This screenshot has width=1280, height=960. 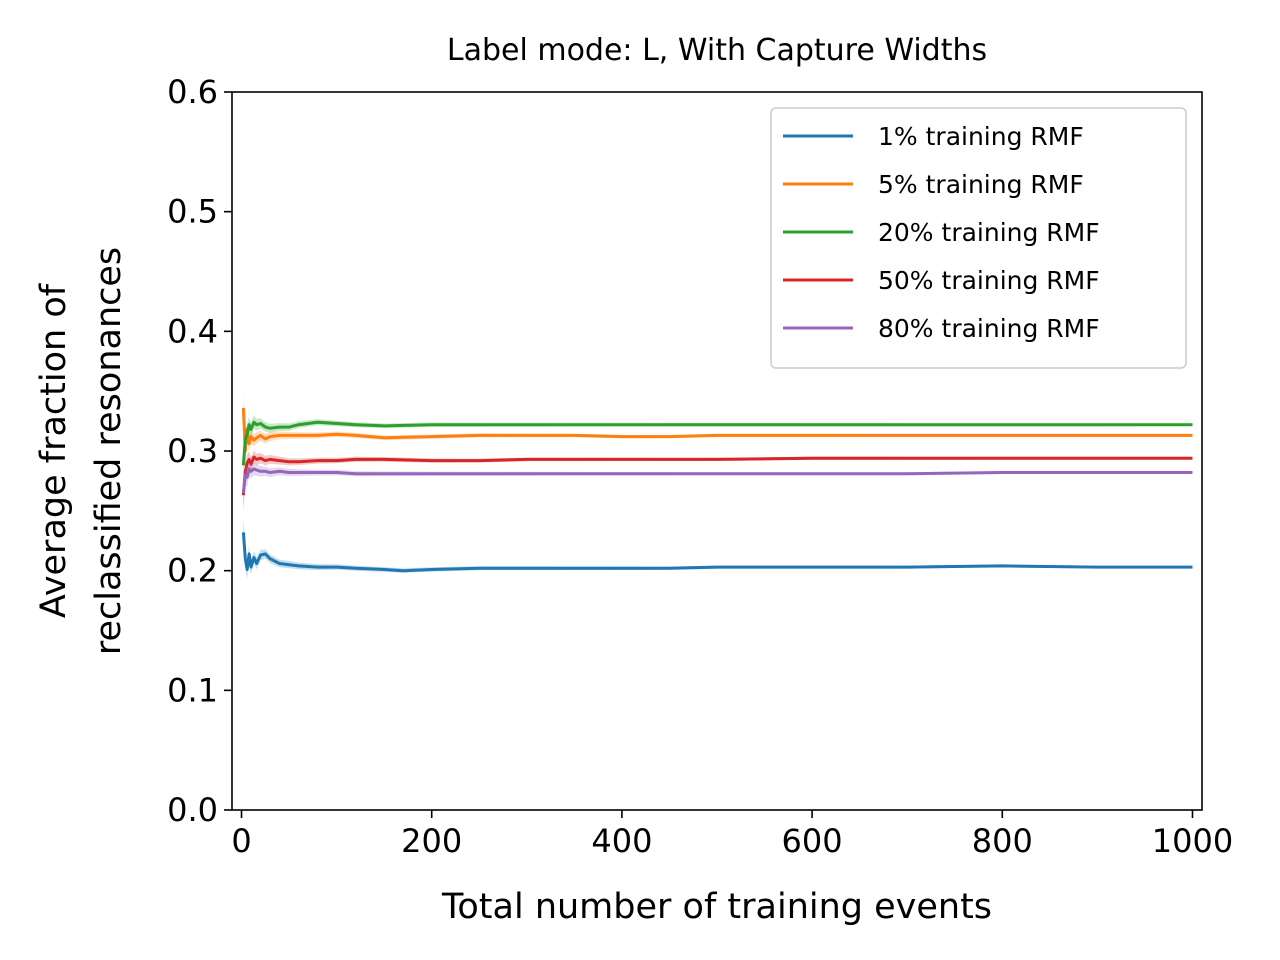 I want to click on legend-label-2: 5% training RMF, so click(x=981, y=184).